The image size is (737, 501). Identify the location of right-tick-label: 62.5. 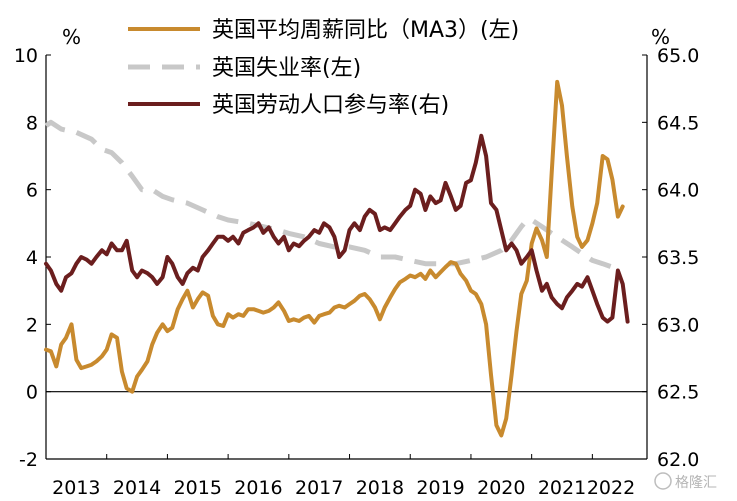
(678, 393).